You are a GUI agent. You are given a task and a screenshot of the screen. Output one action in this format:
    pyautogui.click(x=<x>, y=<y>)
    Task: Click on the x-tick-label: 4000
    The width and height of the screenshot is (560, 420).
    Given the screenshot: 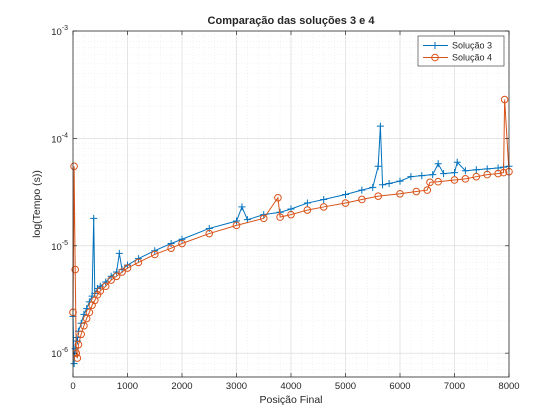 What is the action you would take?
    pyautogui.click(x=290, y=386)
    